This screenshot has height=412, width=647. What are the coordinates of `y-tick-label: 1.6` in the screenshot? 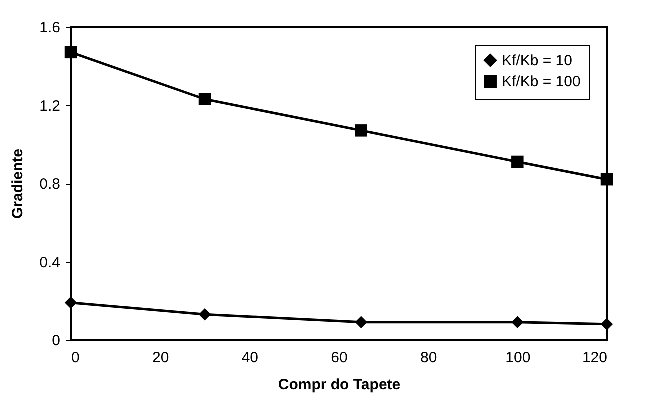 It's located at (50, 28).